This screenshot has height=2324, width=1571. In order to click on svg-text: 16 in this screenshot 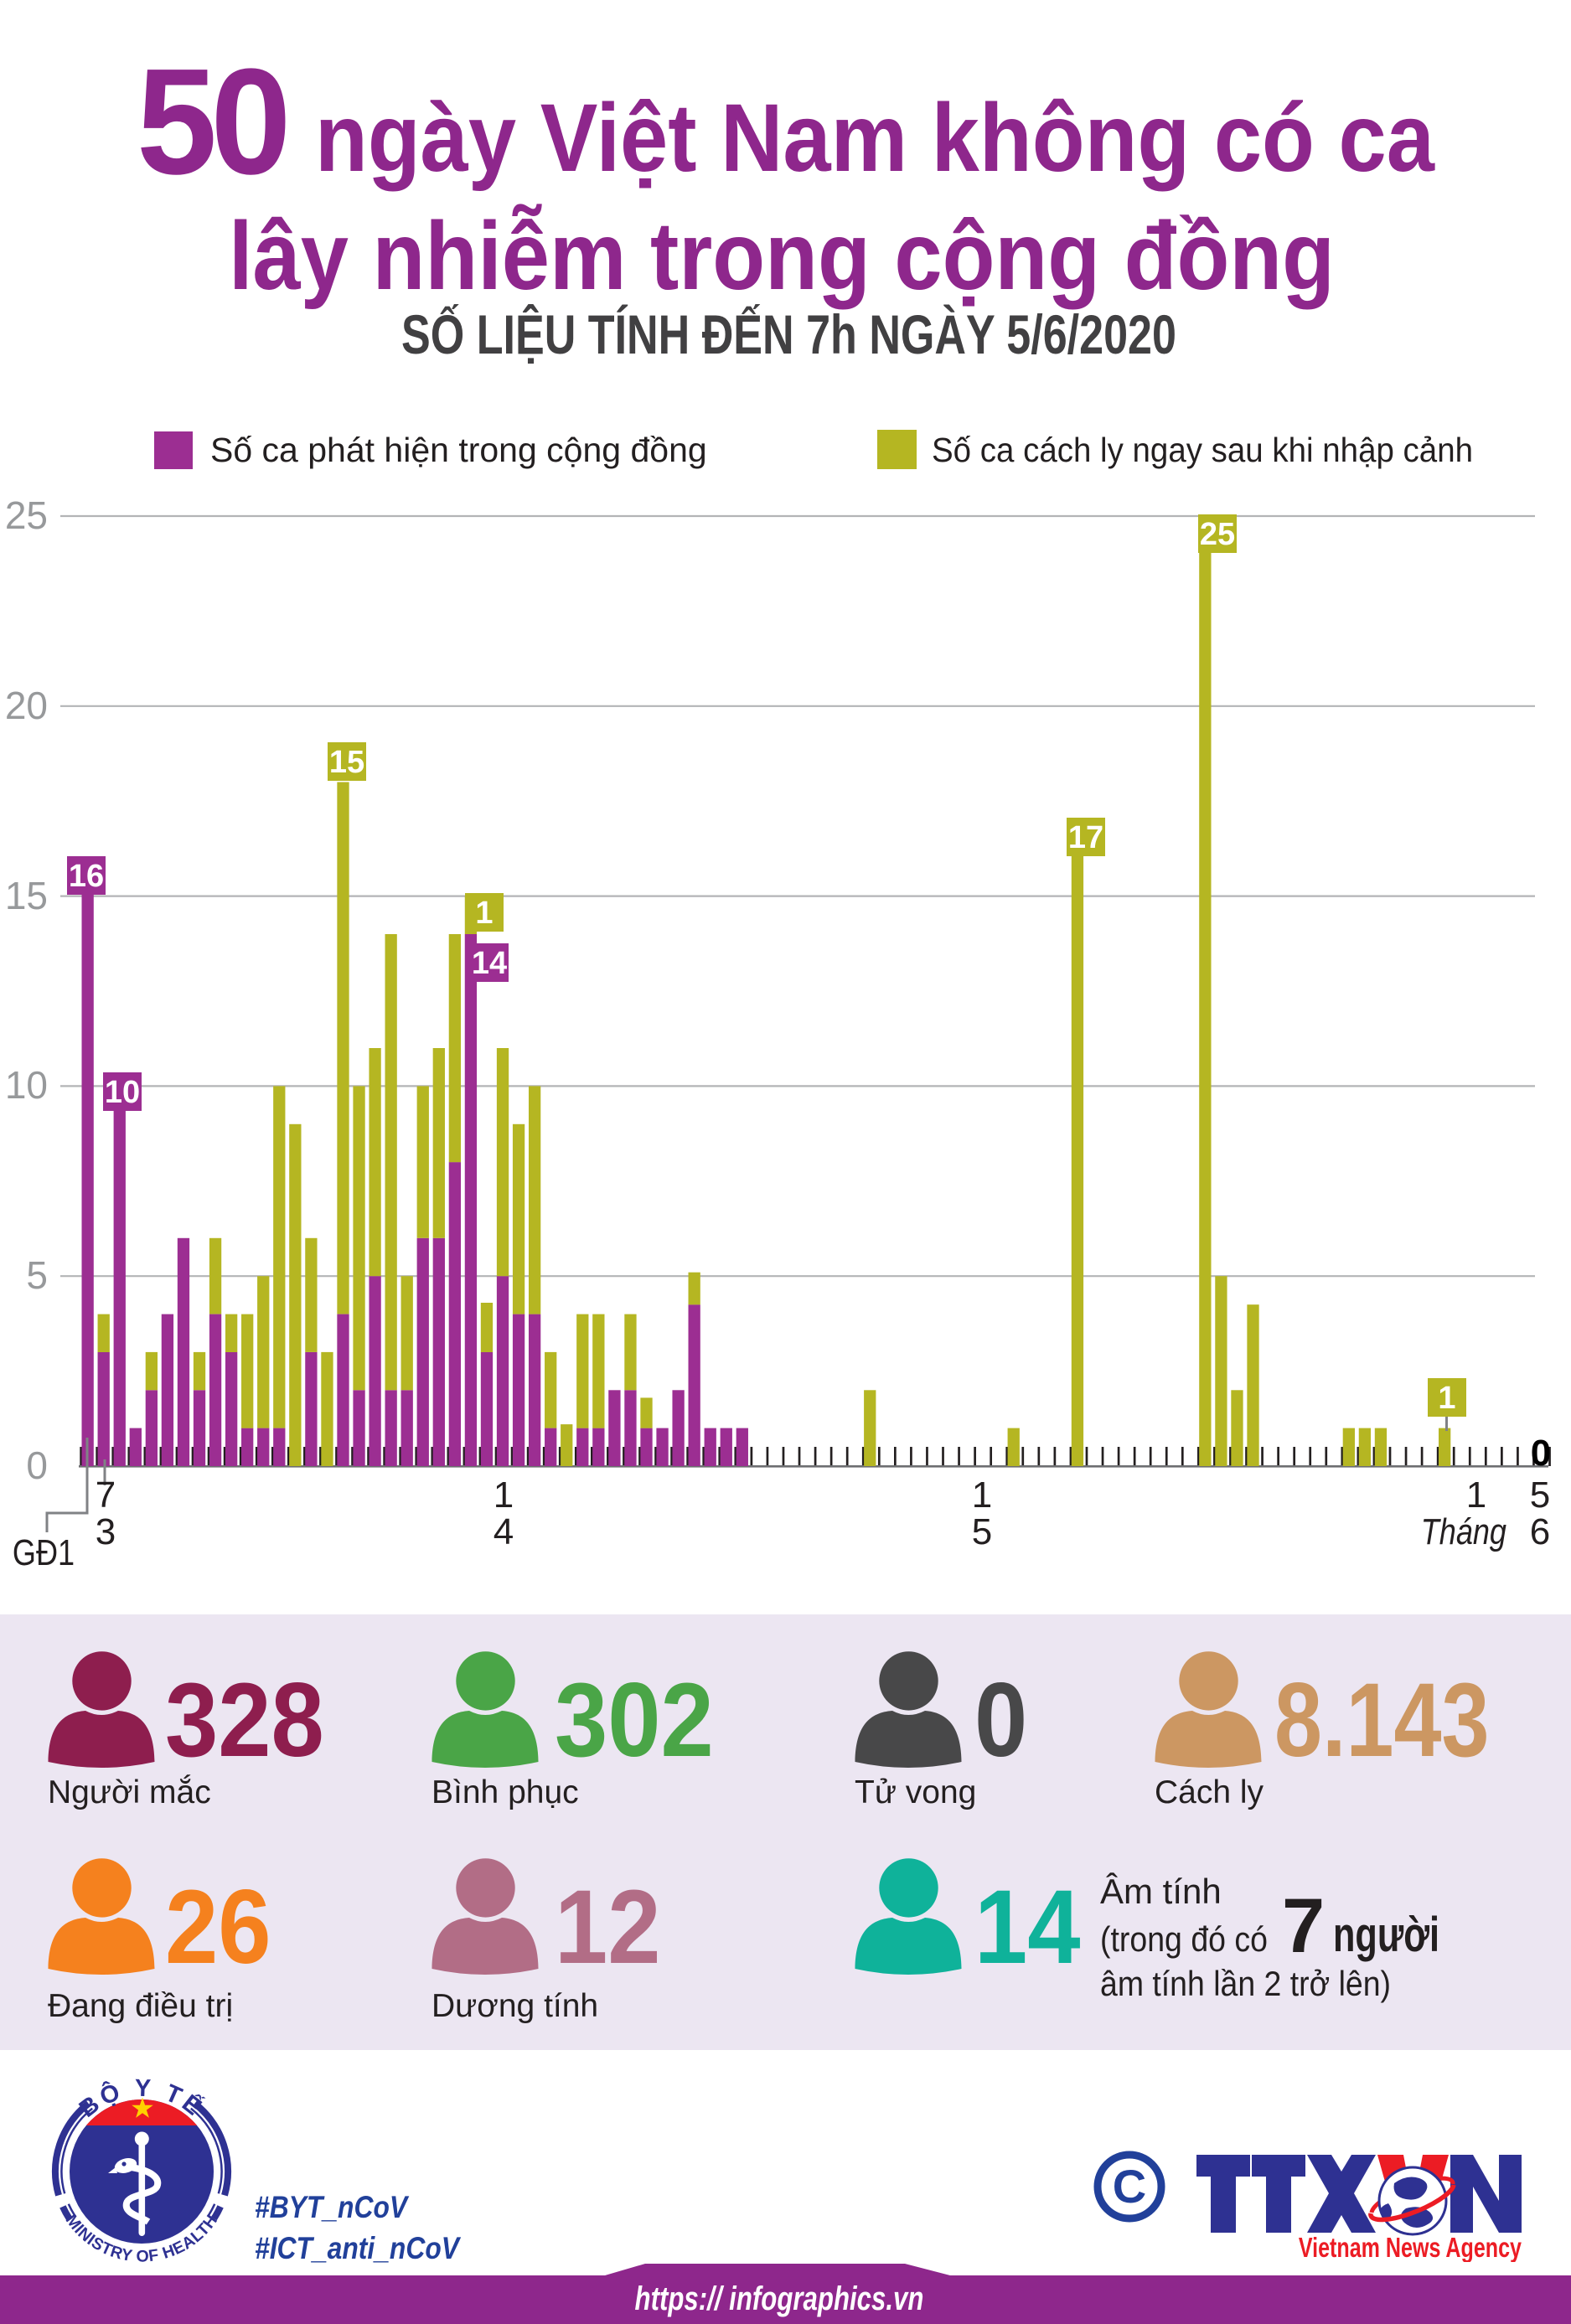, I will do `click(86, 876)`.